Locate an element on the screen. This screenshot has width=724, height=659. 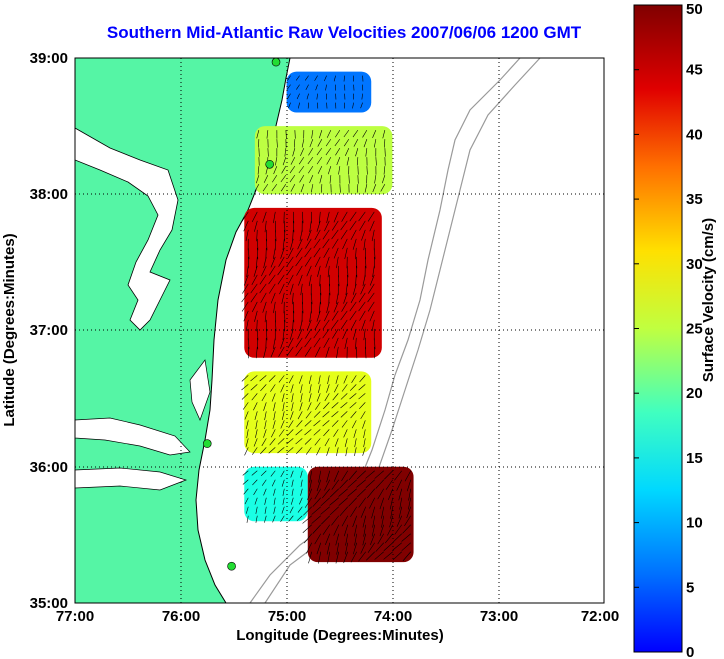
inland-water is located at coordinates (133, 436).